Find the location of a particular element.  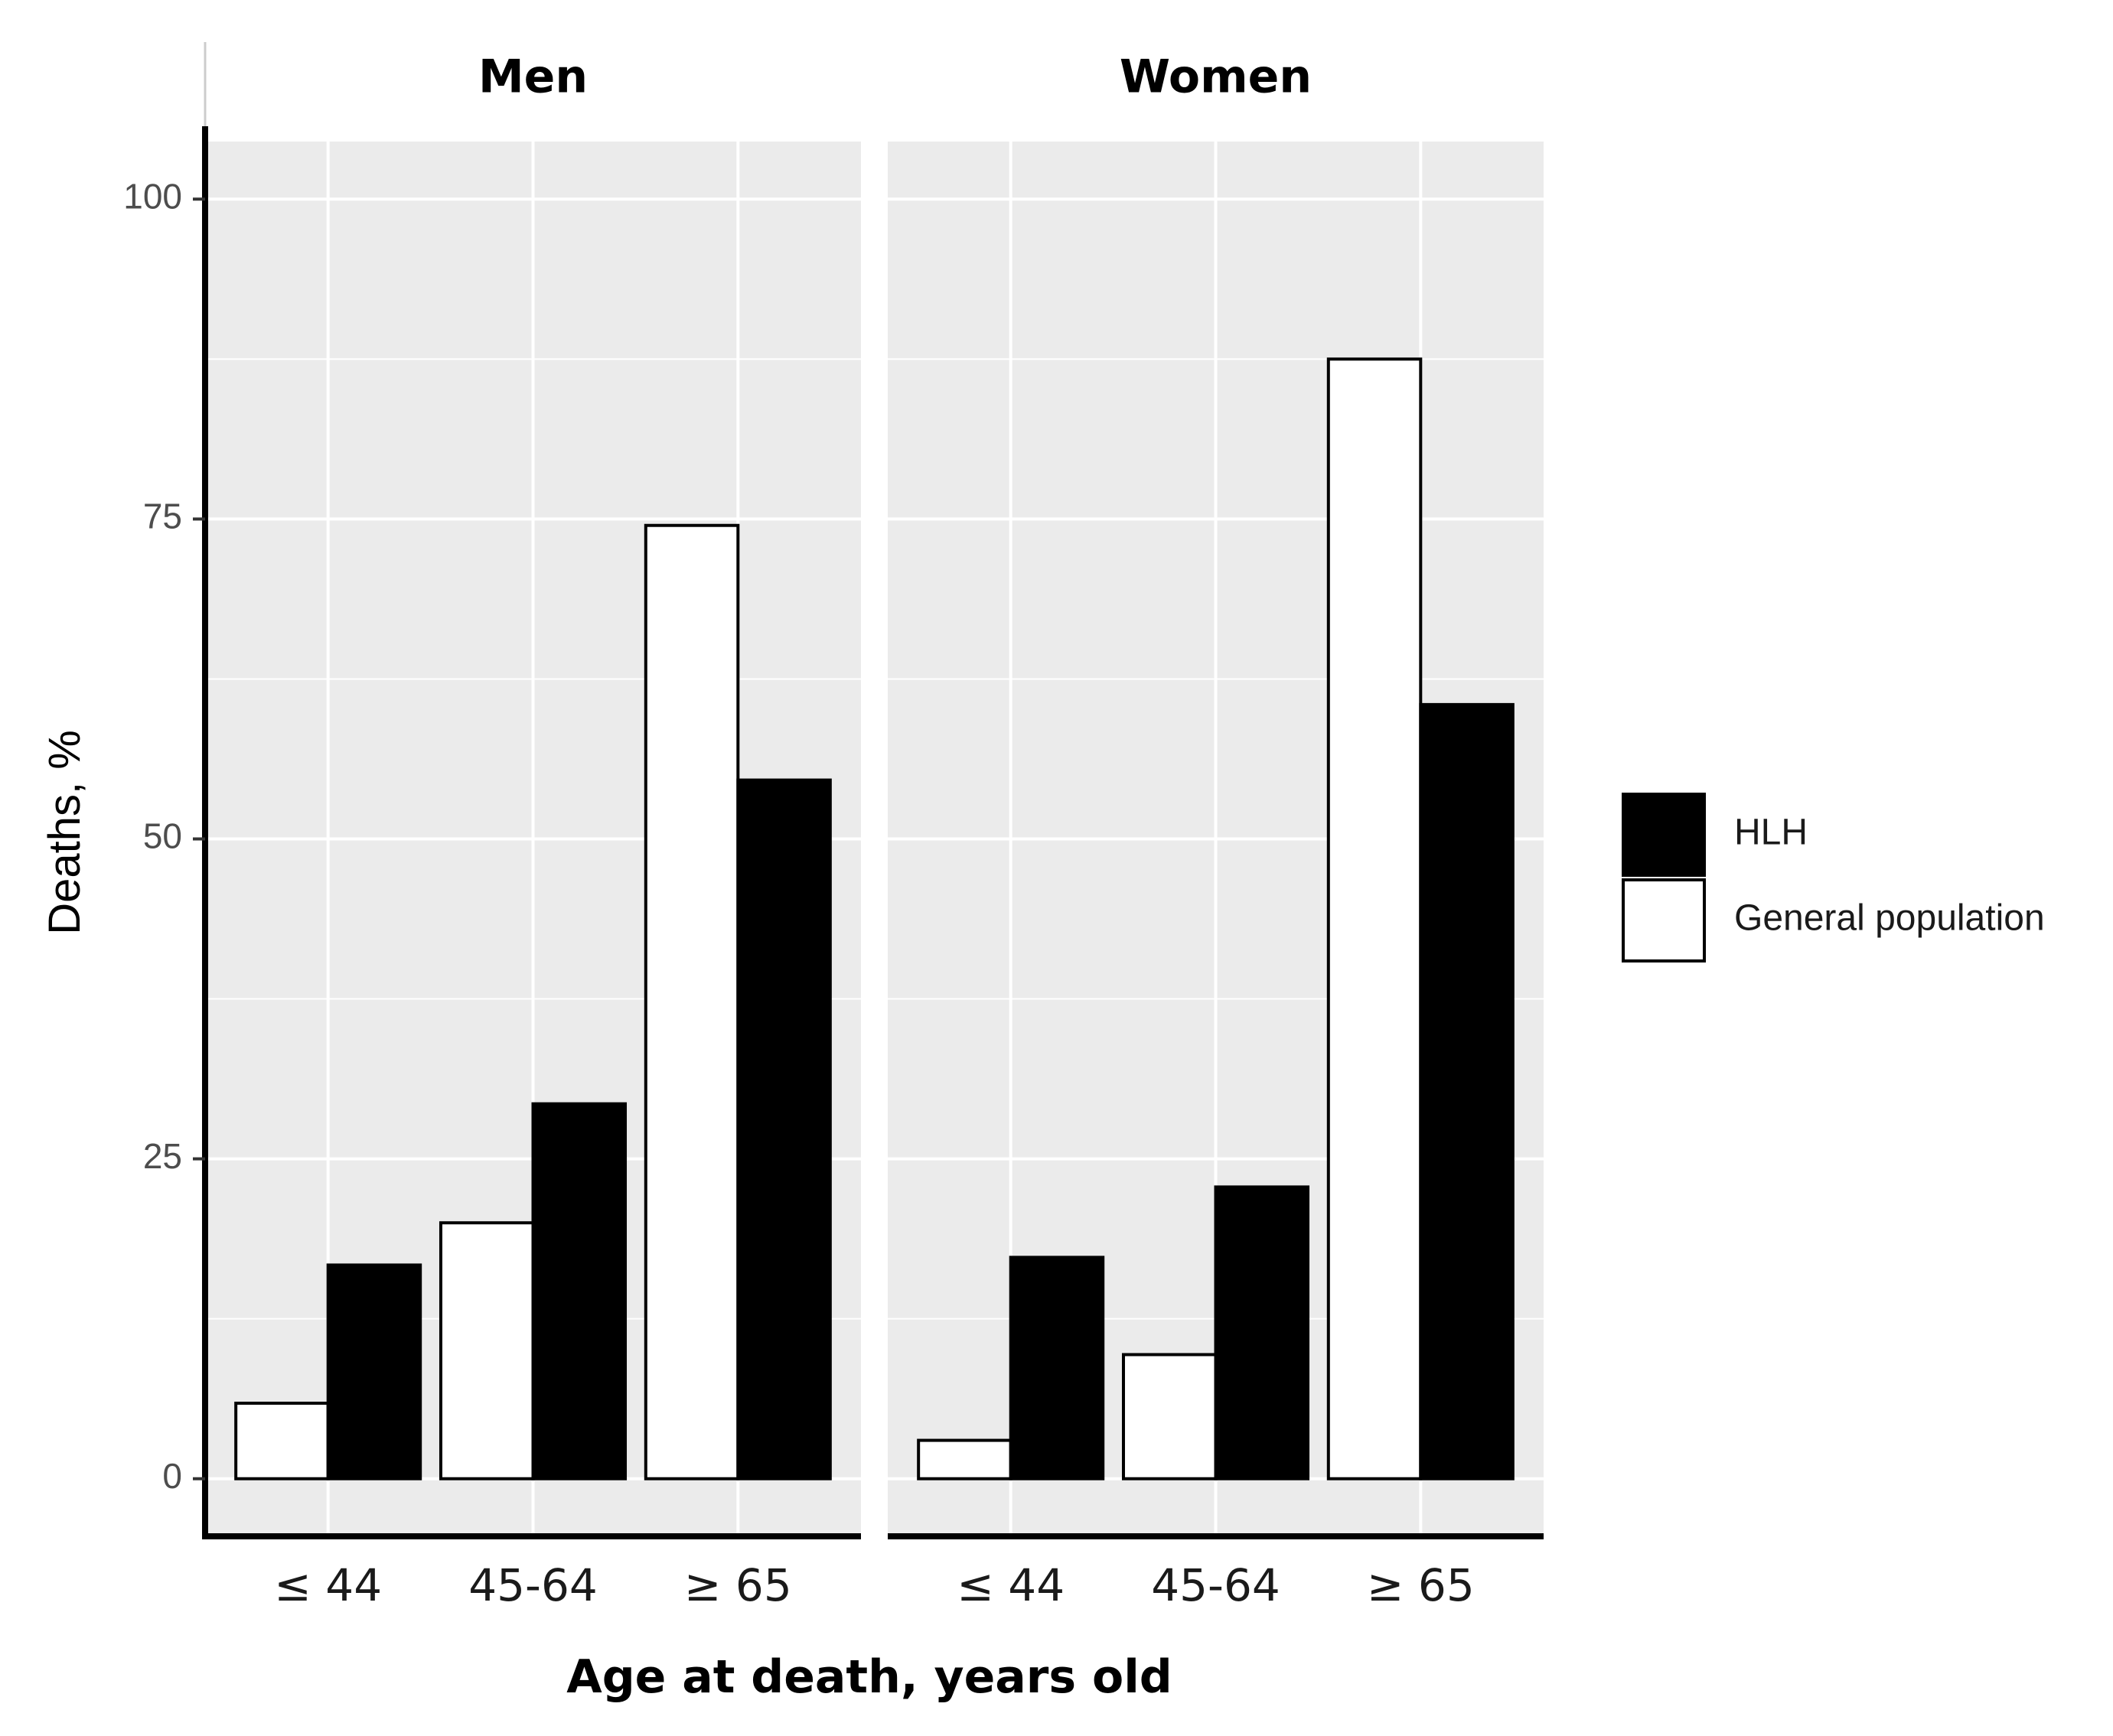

bar-women-45-64-hlh is located at coordinates (1262, 1332).